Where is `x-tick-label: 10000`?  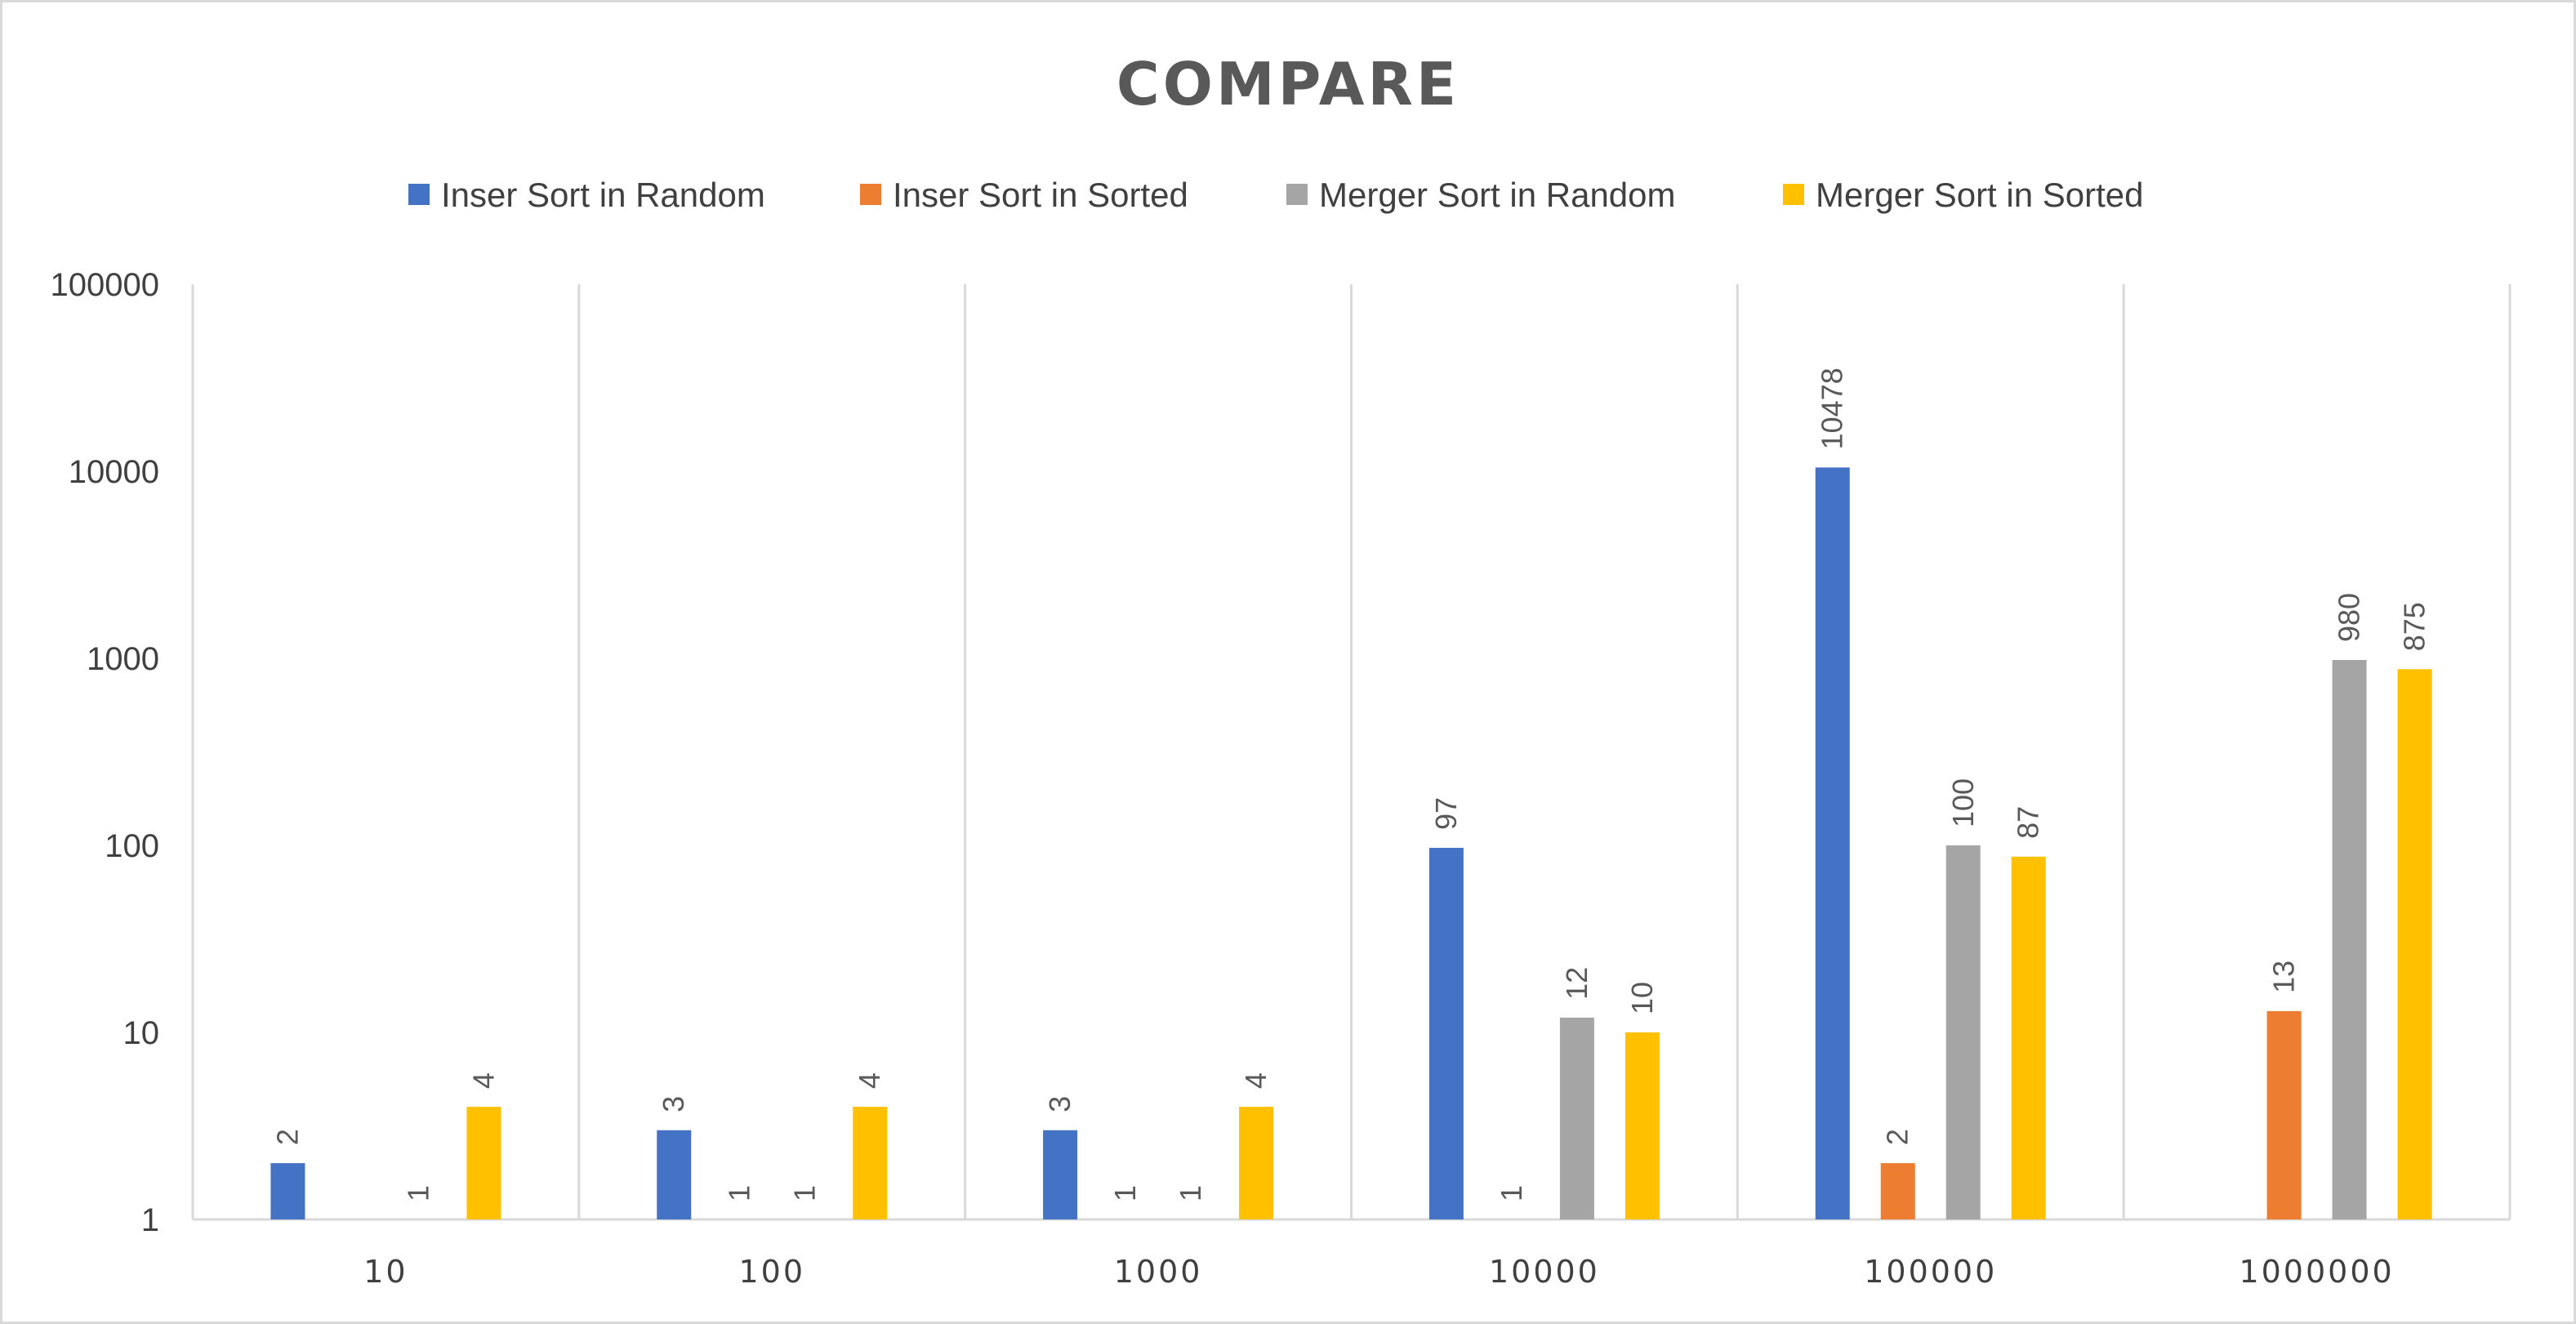 x-tick-label: 10000 is located at coordinates (1544, 1272).